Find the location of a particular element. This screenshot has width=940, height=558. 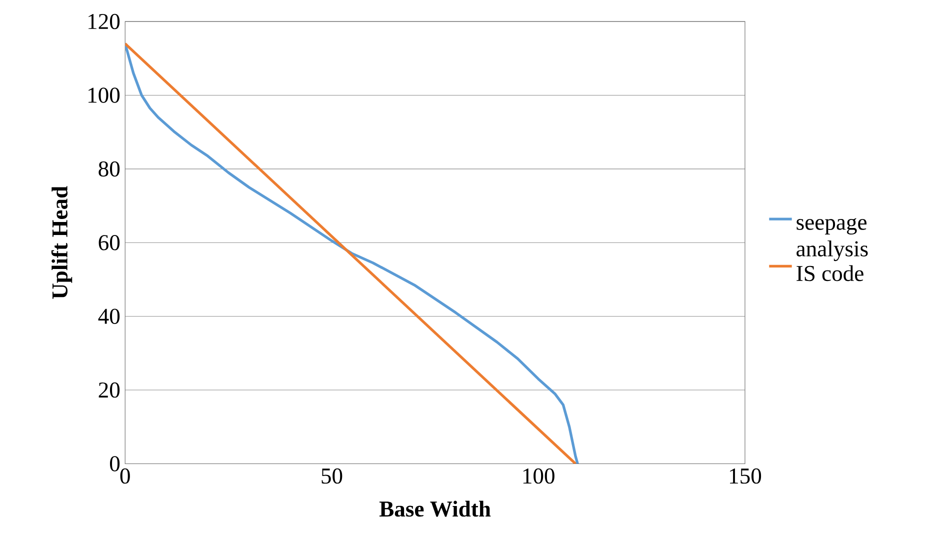

legend-label: seepage analysis is located at coordinates (832, 240).